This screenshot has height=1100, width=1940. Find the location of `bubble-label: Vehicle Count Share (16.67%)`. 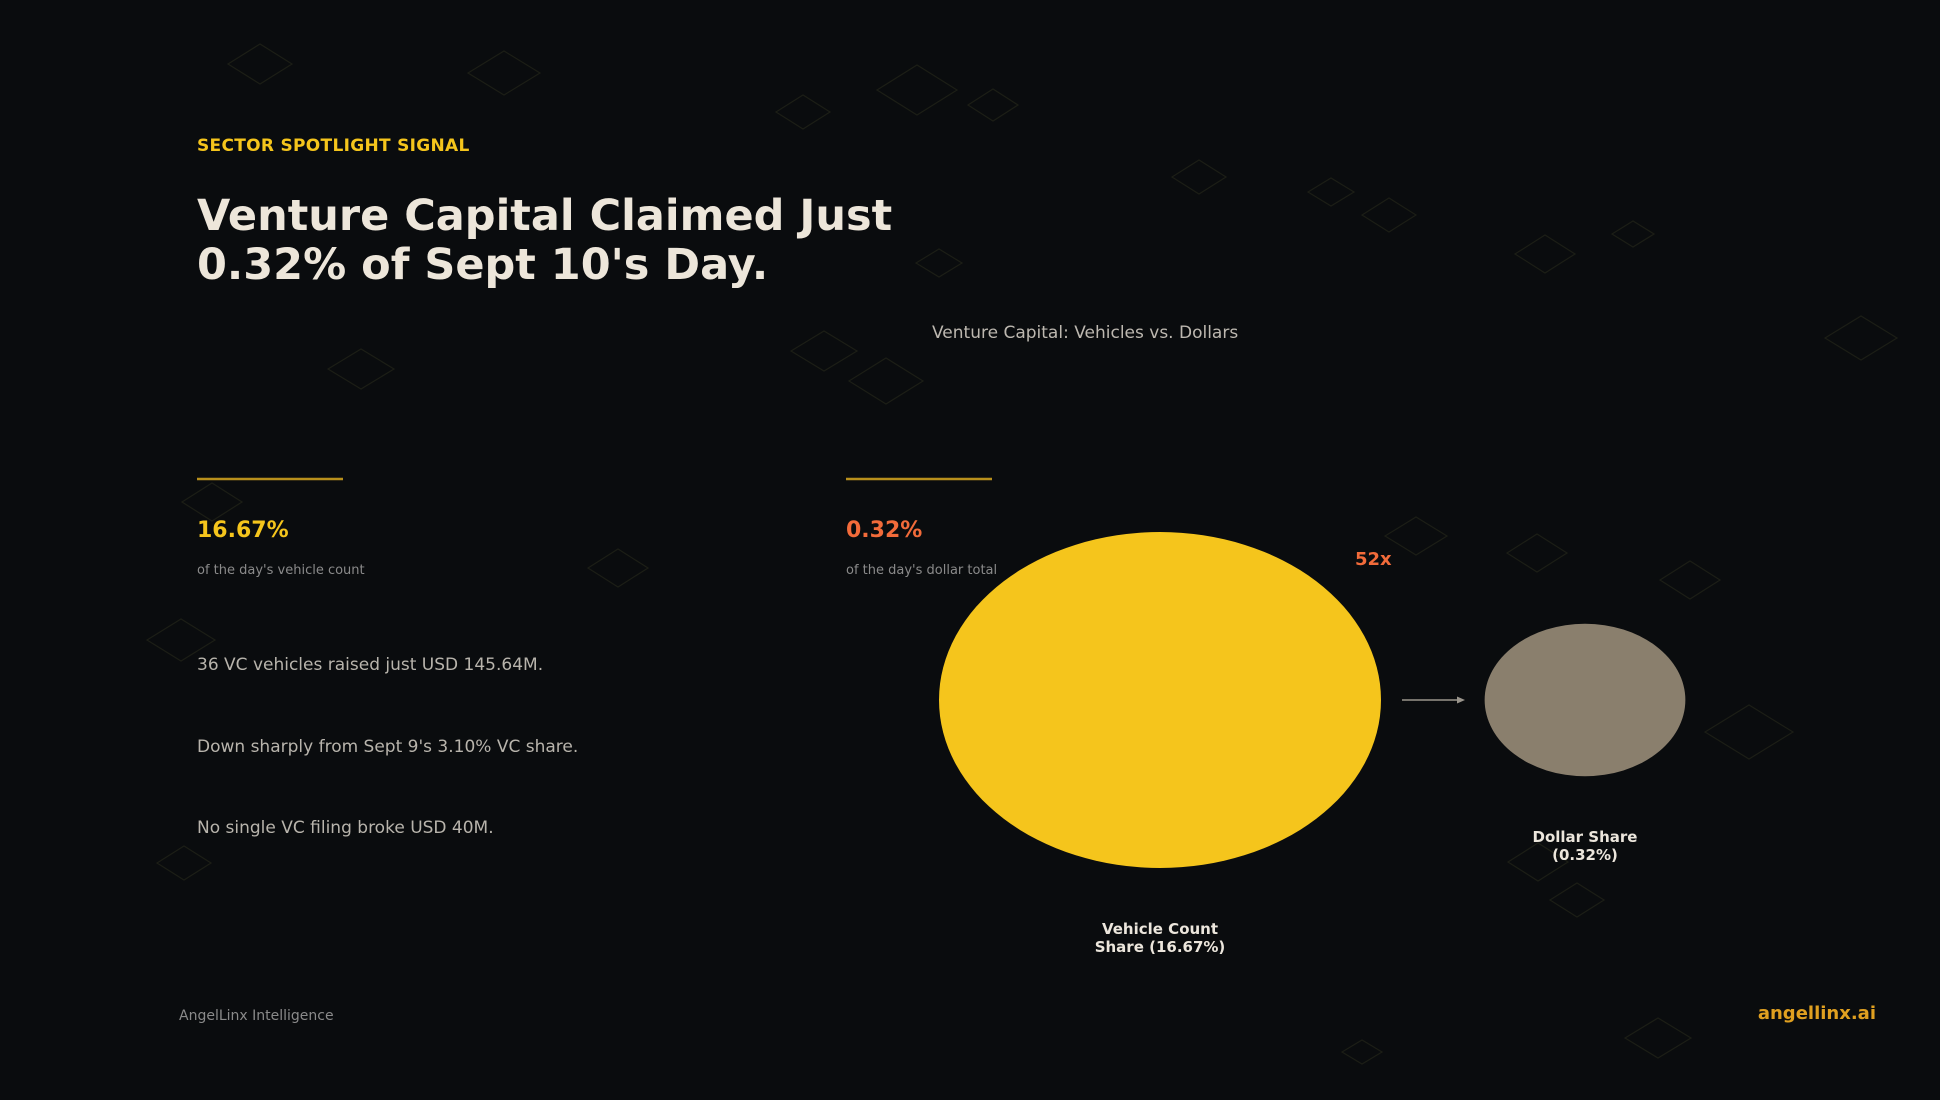

bubble-label: Vehicle Count Share (16.67%) is located at coordinates (1160, 937).